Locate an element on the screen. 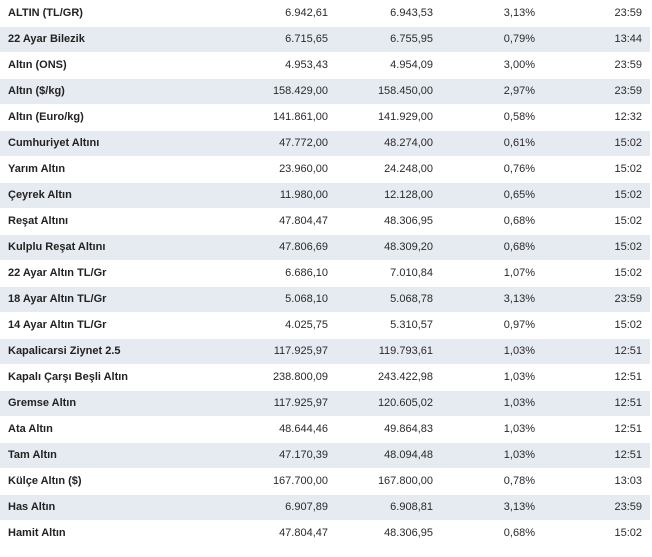 This screenshot has width=652, height=557. table-row: Altın (ONS) 4.953,43 4.954,09 3,00% 23:59 is located at coordinates (325, 65).